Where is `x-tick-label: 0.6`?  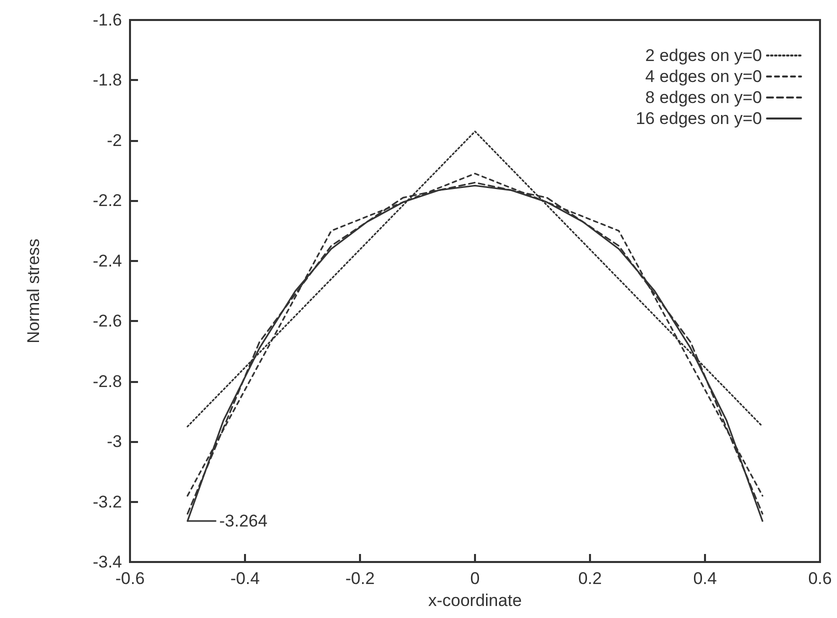 x-tick-label: 0.6 is located at coordinates (820, 578).